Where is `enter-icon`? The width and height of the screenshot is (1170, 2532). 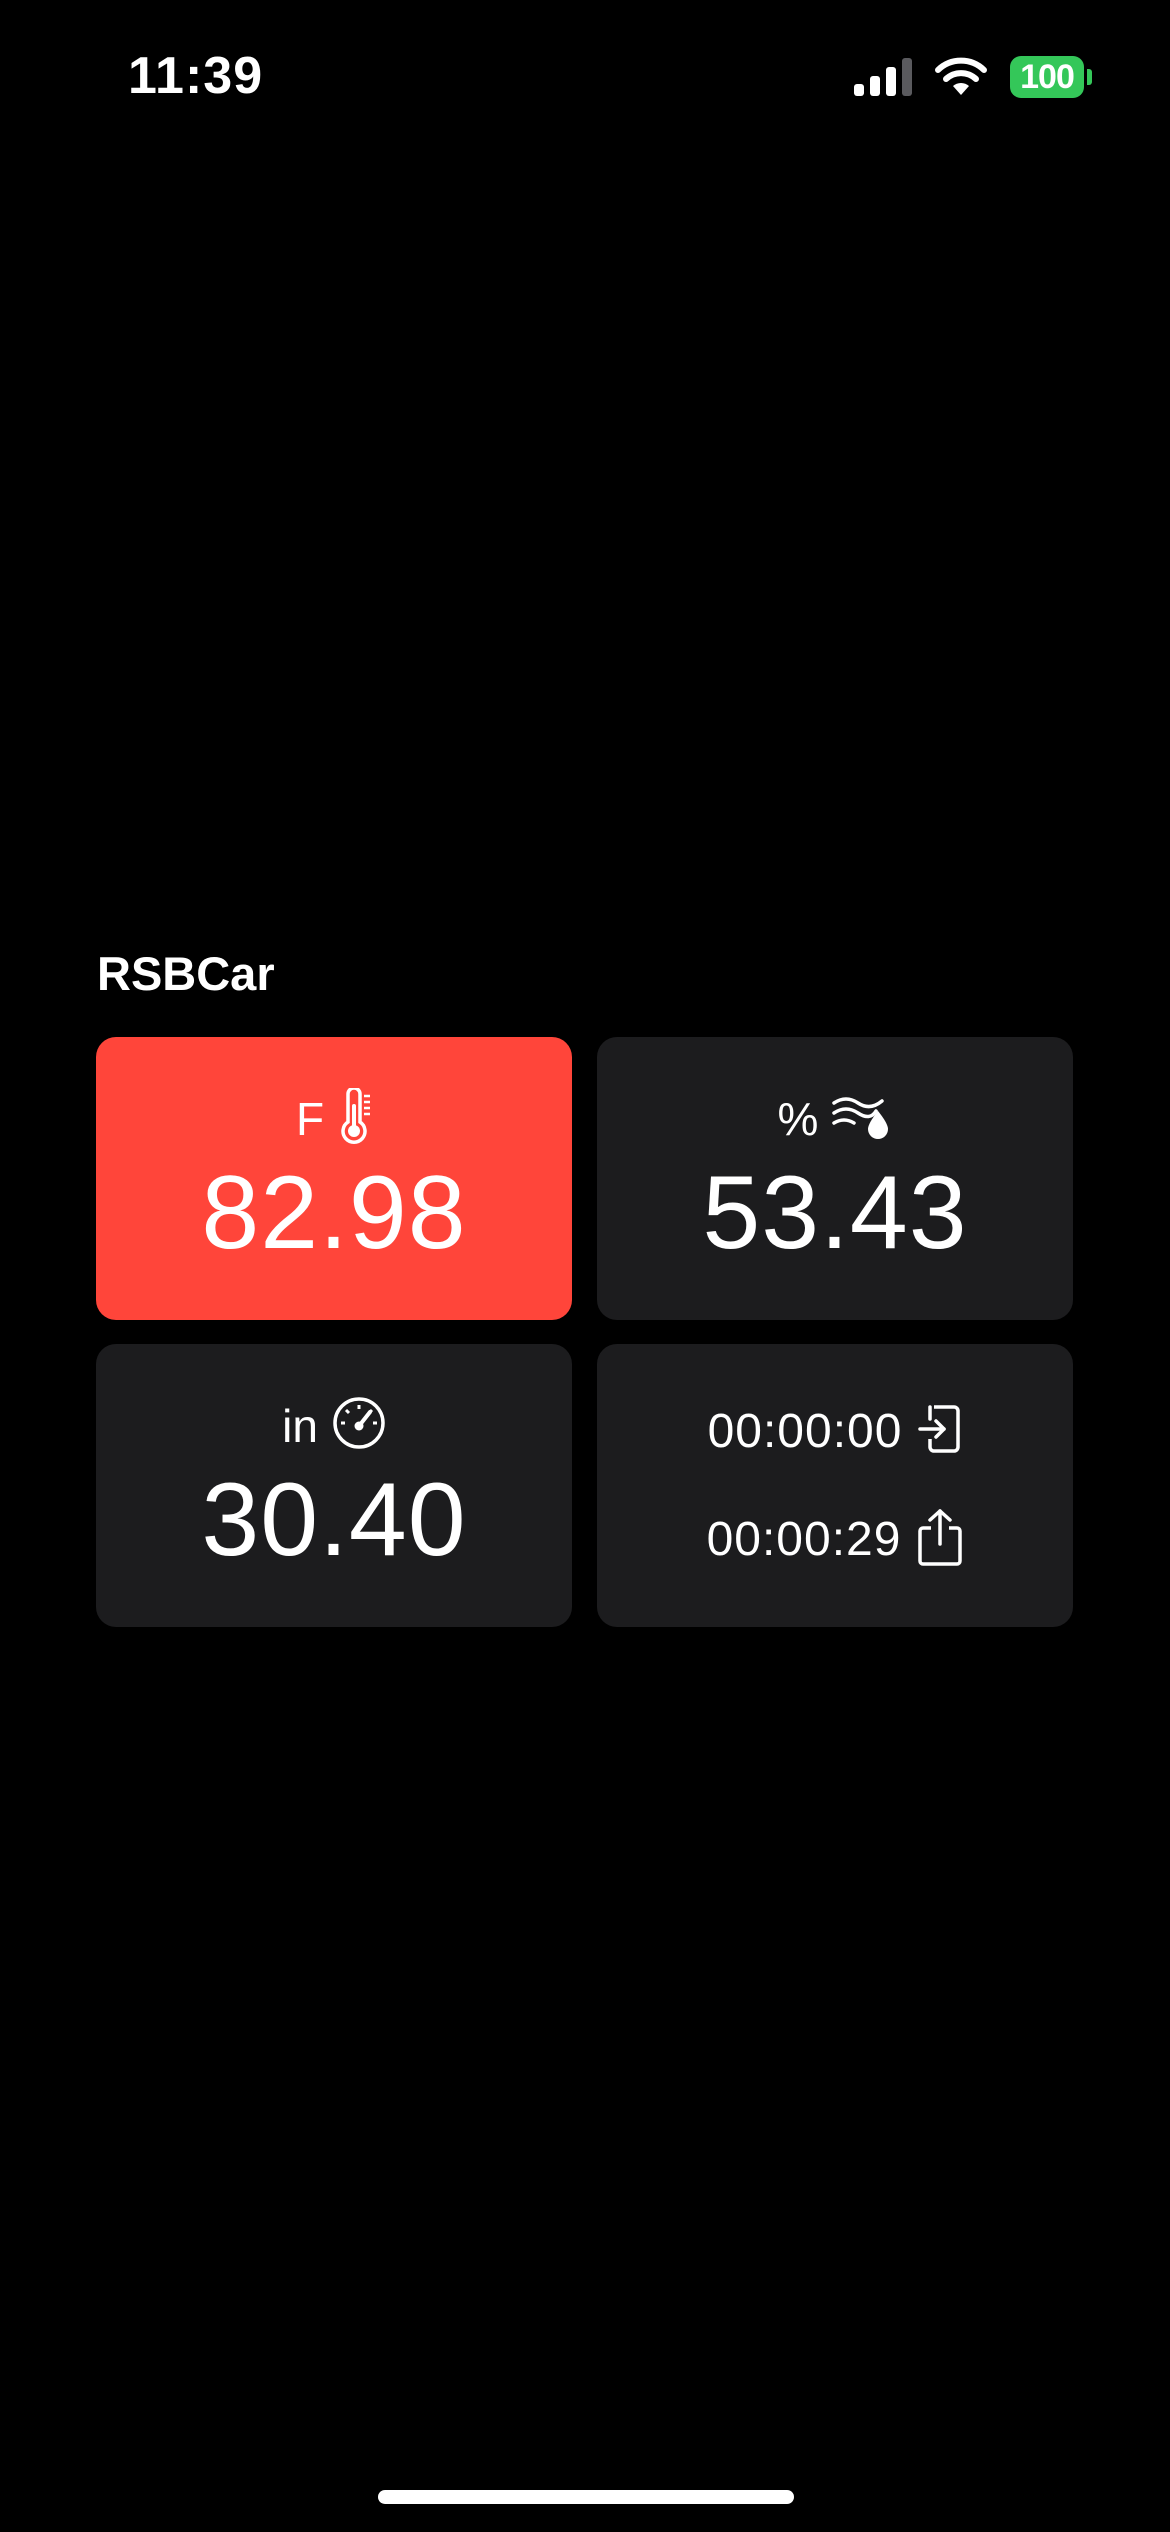 enter-icon is located at coordinates (940, 1431).